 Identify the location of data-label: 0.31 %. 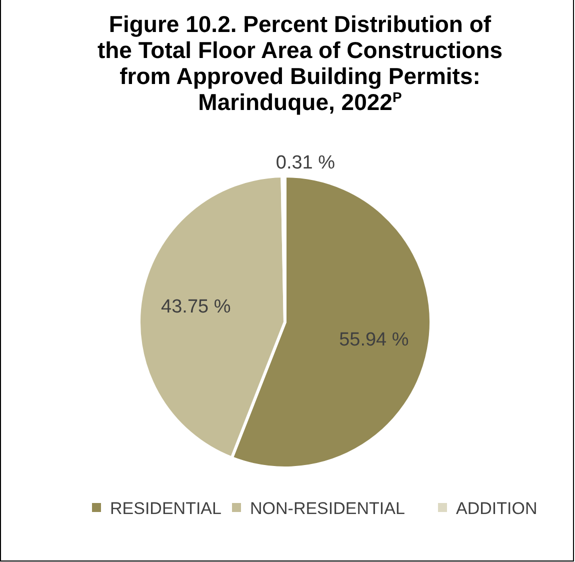
(306, 163).